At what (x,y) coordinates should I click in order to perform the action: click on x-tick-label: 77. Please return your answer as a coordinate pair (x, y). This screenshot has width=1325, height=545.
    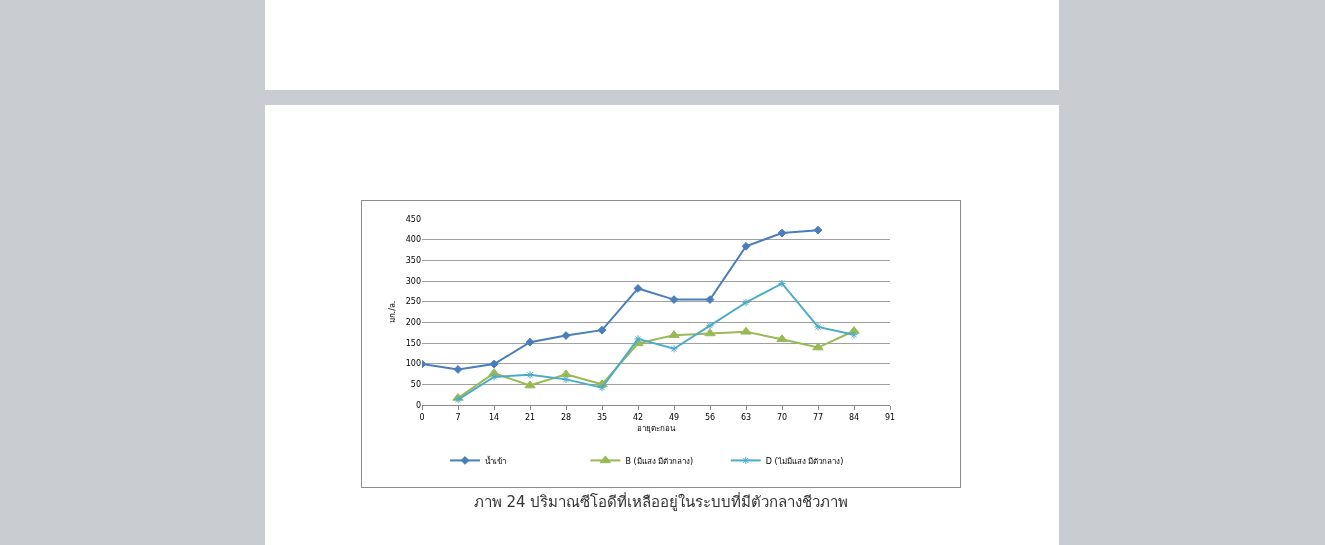
    Looking at the image, I should click on (818, 417).